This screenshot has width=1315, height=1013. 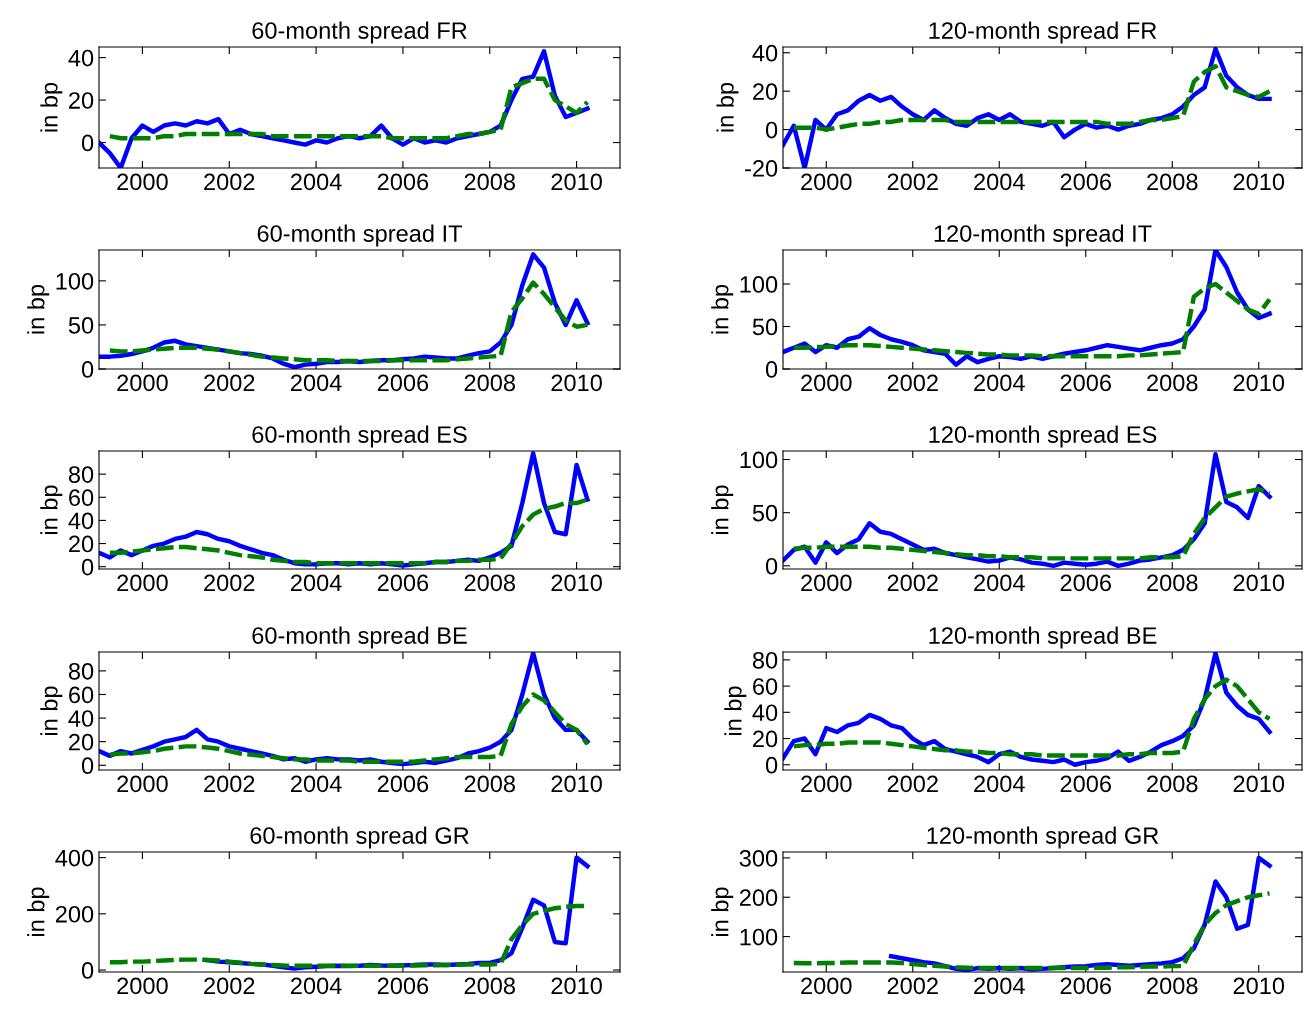 What do you see at coordinates (74, 914) in the screenshot?
I see `y-tick-label: 200` at bounding box center [74, 914].